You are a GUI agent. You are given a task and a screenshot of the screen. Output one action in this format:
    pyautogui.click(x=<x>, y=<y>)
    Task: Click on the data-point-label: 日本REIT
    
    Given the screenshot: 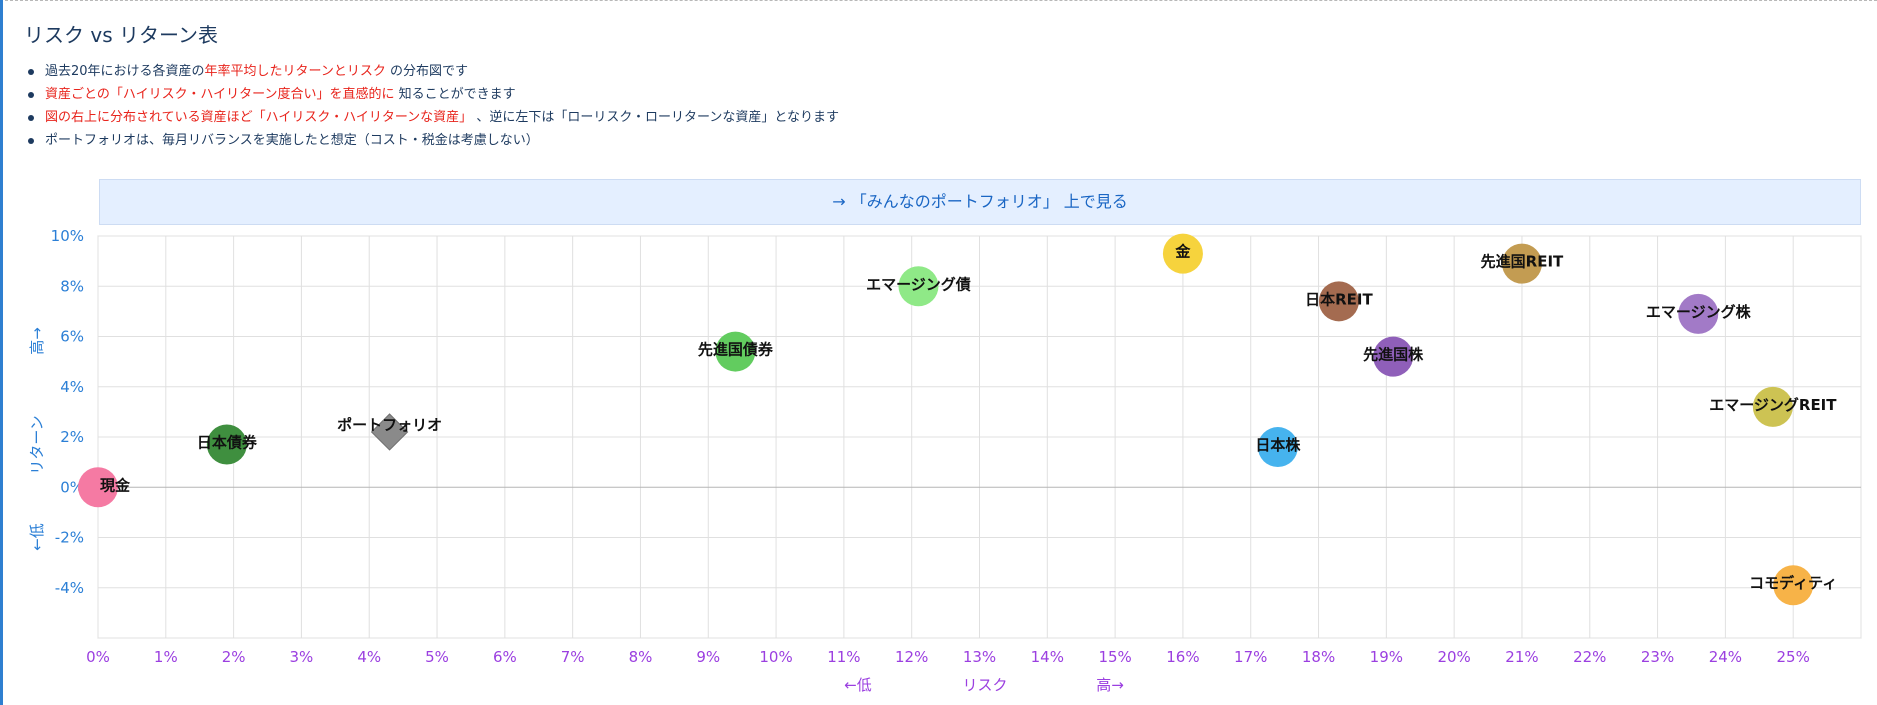 What is the action you would take?
    pyautogui.click(x=1339, y=299)
    